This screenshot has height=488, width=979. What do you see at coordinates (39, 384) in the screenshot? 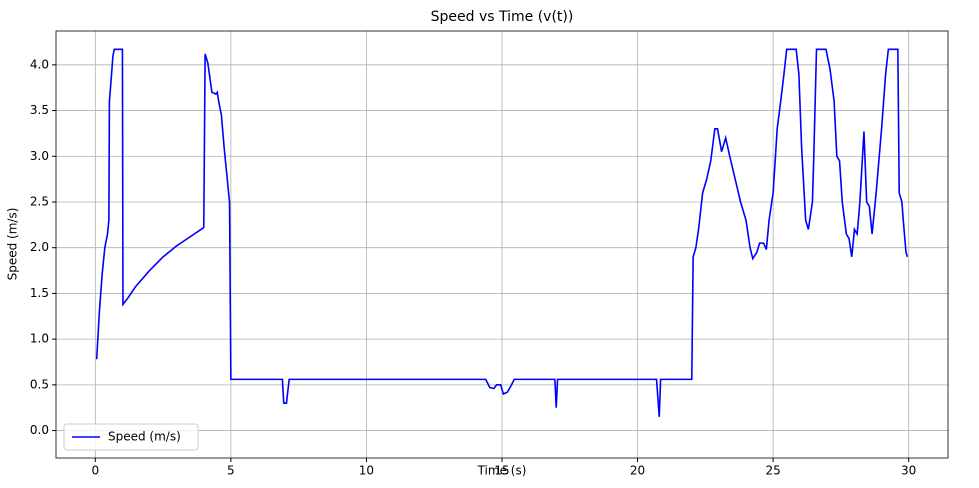
I see `y-tick-label: 0.5` at bounding box center [39, 384].